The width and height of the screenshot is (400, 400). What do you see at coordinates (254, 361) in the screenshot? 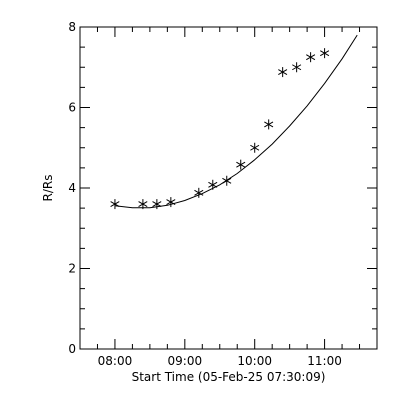
I see `x-tick-label: 10:00` at bounding box center [254, 361].